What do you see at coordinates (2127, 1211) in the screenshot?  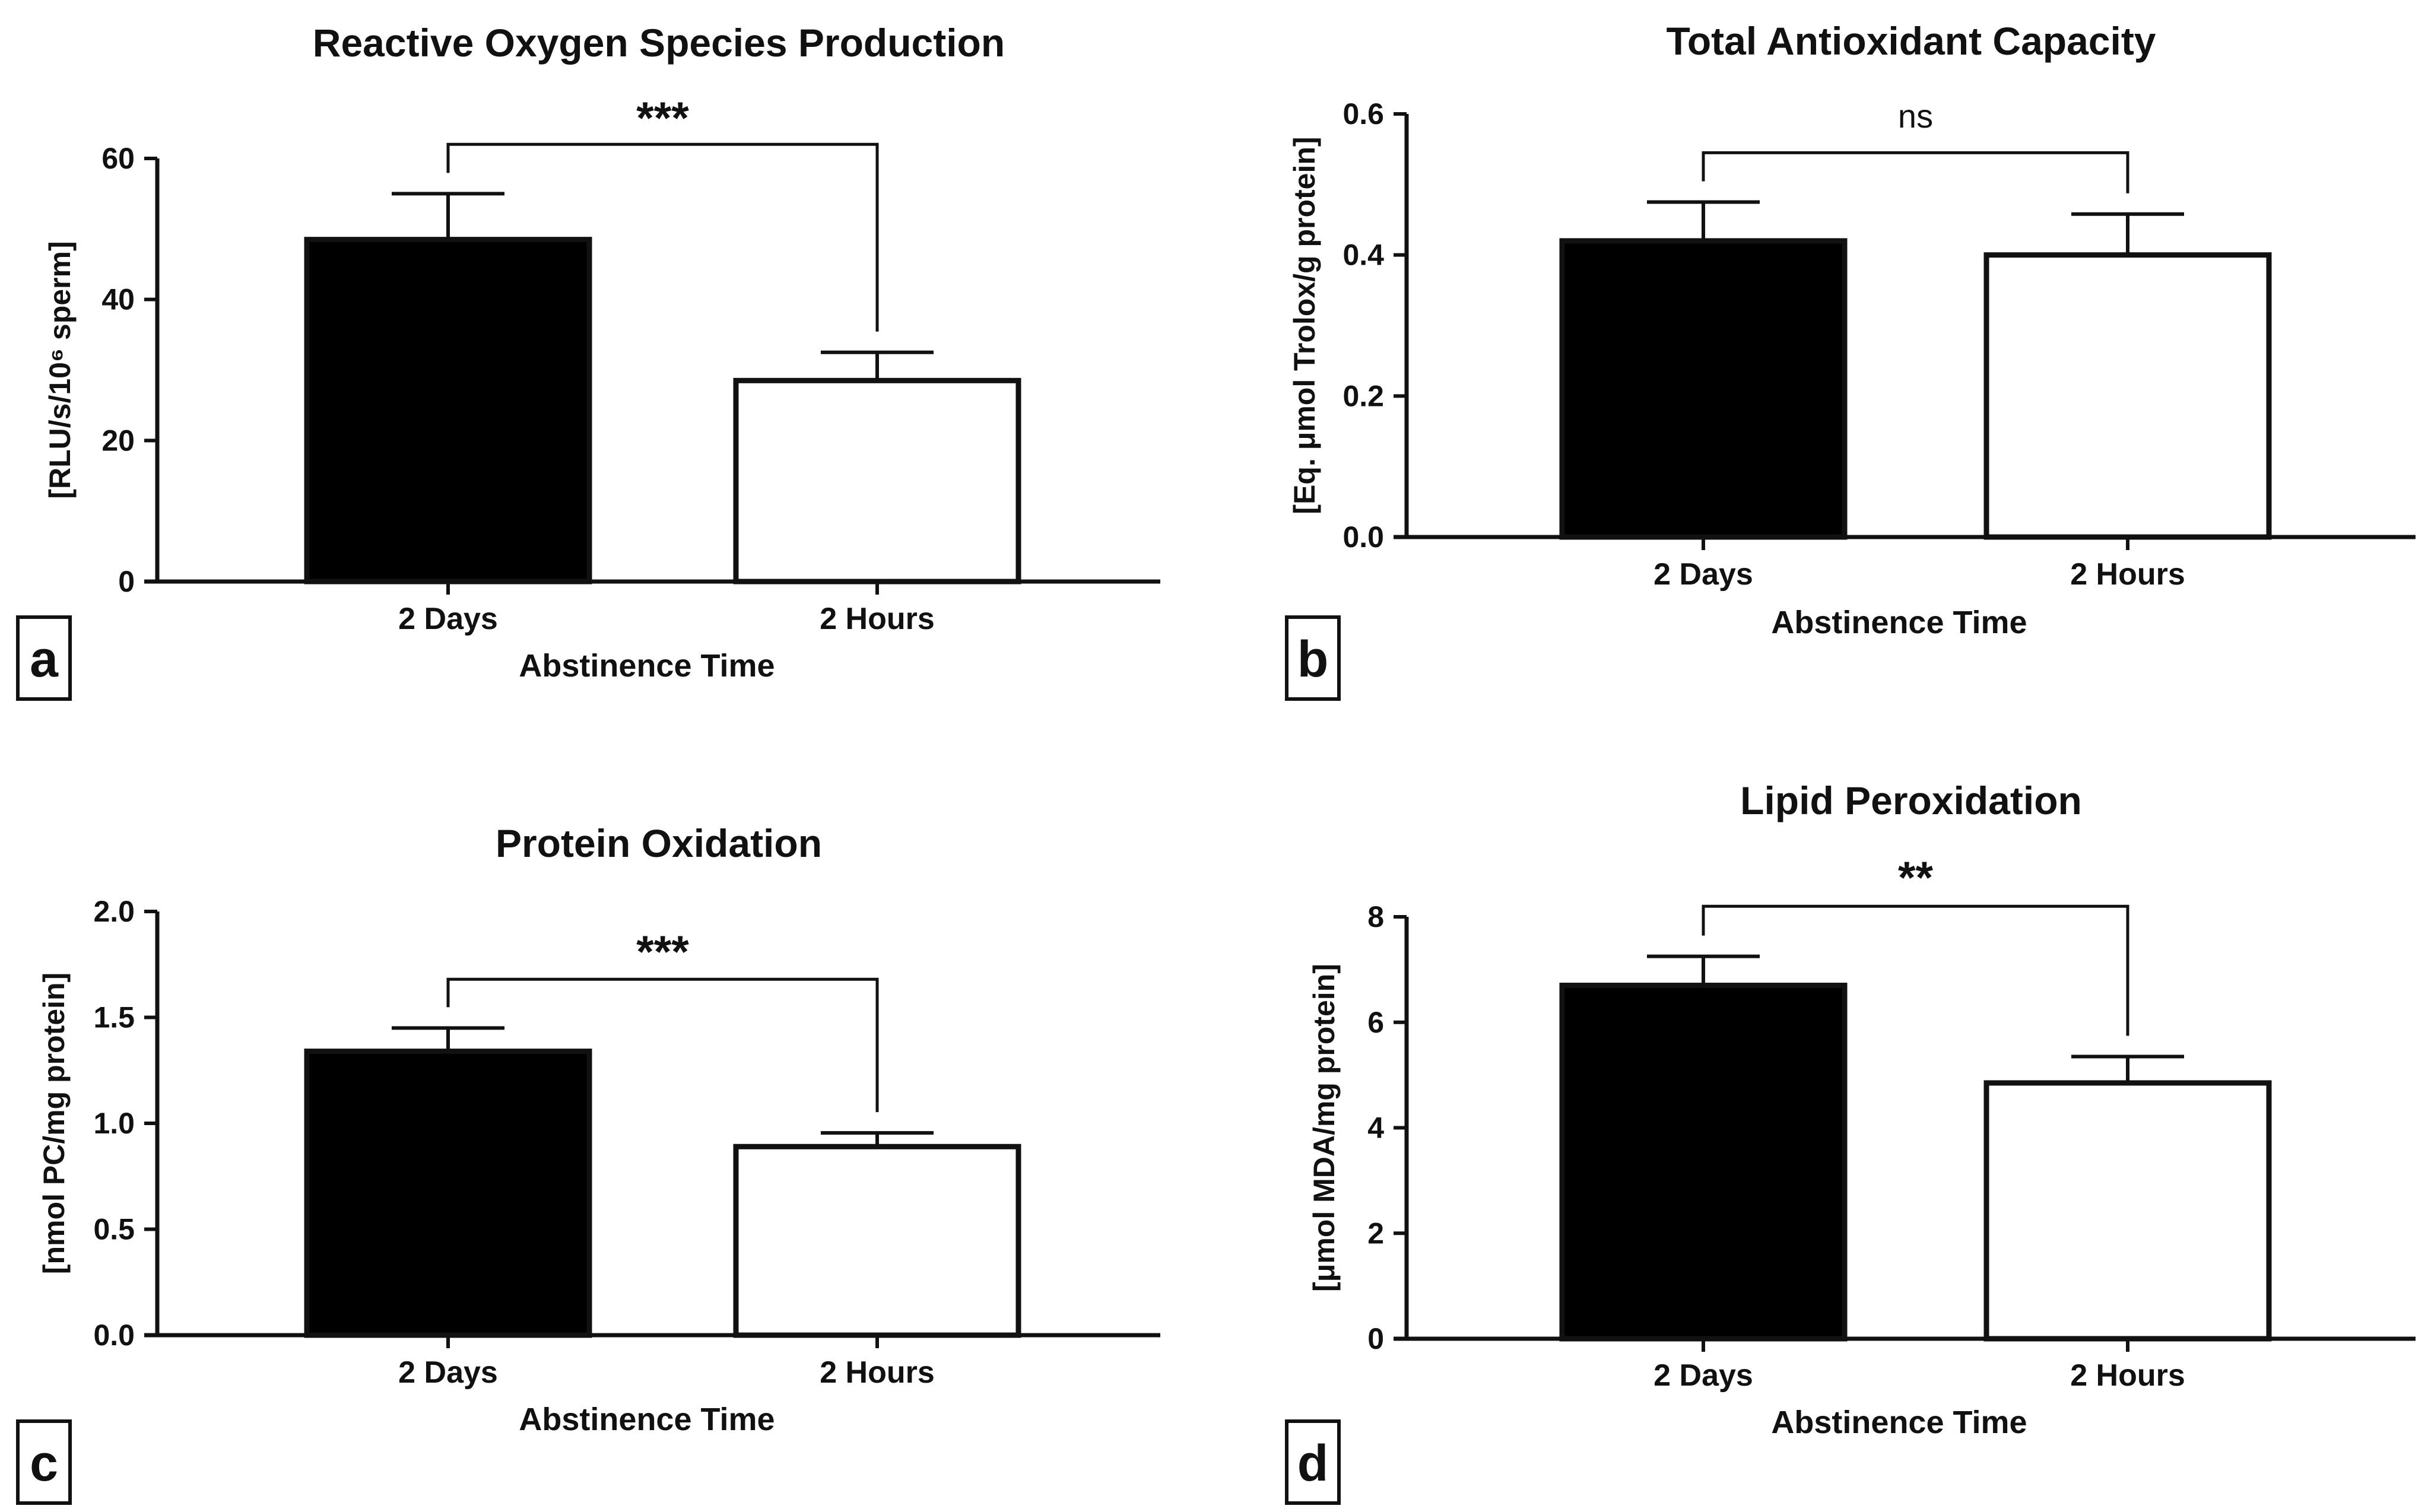 I see `panel-d-bar-hours` at bounding box center [2127, 1211].